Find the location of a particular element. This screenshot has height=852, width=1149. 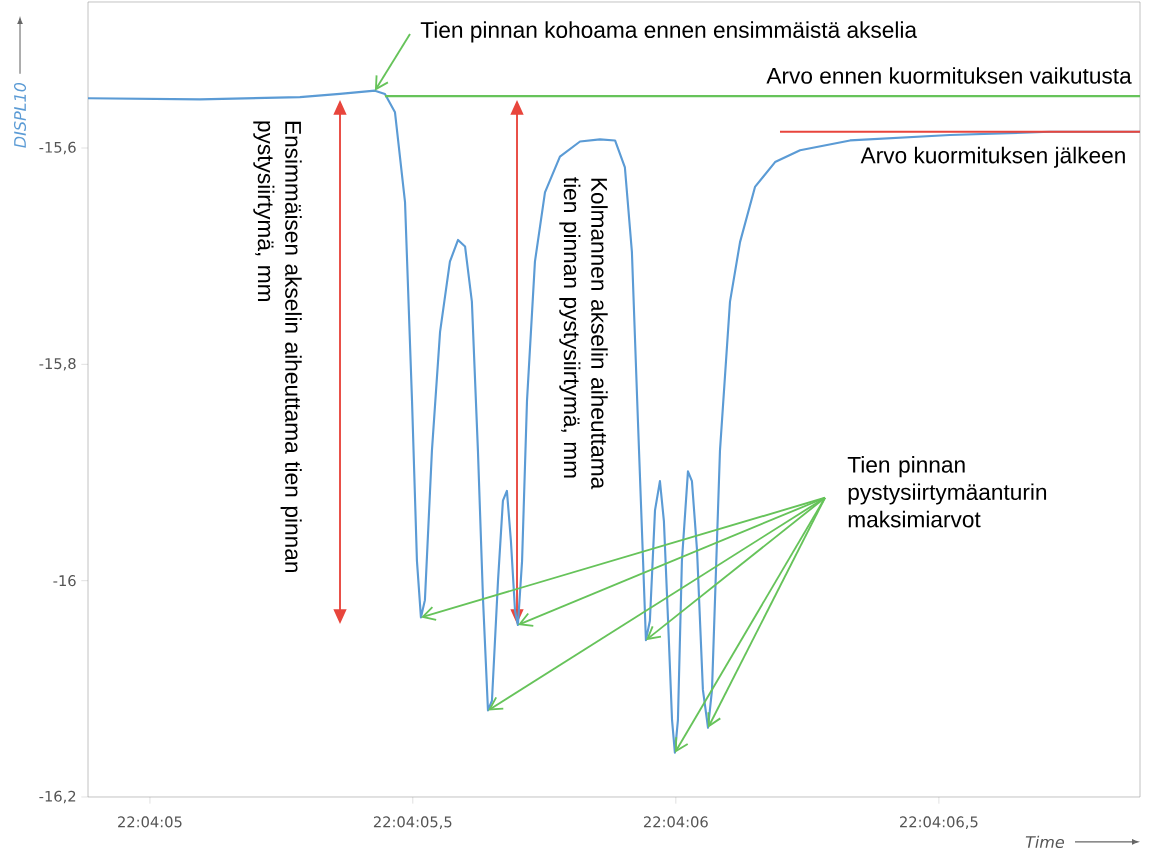

annotation: Tien pinnan kohoama ennen ensimmäistä akselia is located at coordinates (669, 32).